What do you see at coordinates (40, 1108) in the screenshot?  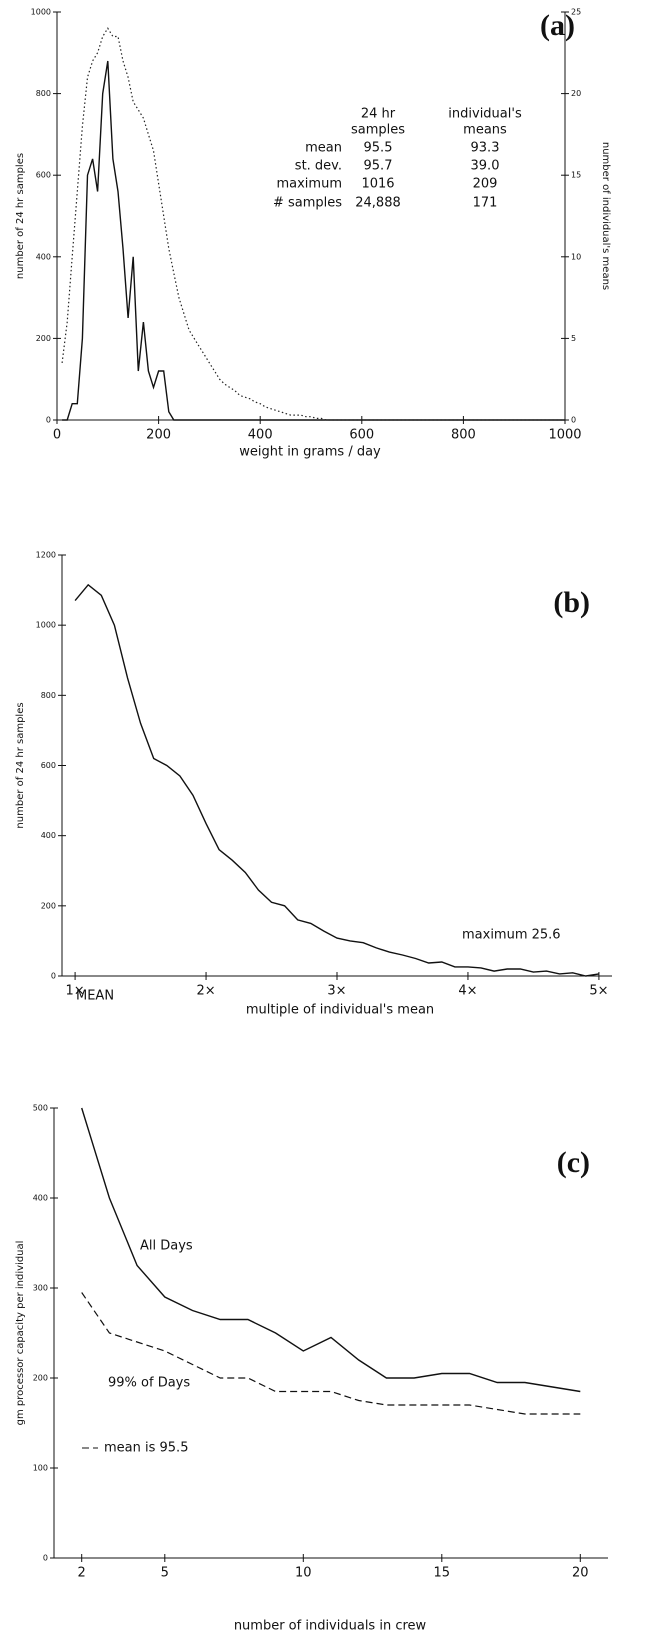 I see `y-tick-label: 500` at bounding box center [40, 1108].